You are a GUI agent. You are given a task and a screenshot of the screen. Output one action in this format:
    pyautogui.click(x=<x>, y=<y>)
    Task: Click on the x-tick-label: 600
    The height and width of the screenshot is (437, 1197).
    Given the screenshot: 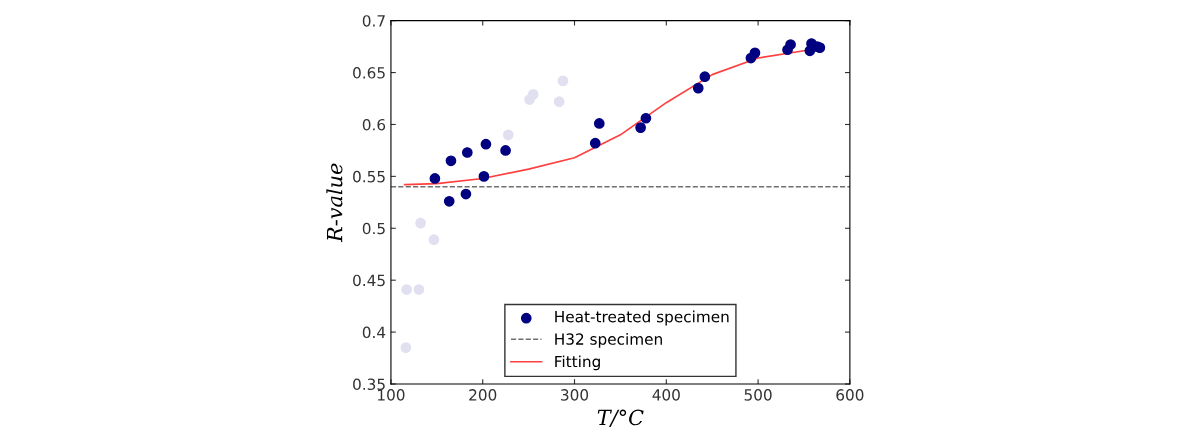 What is the action you would take?
    pyautogui.click(x=850, y=395)
    